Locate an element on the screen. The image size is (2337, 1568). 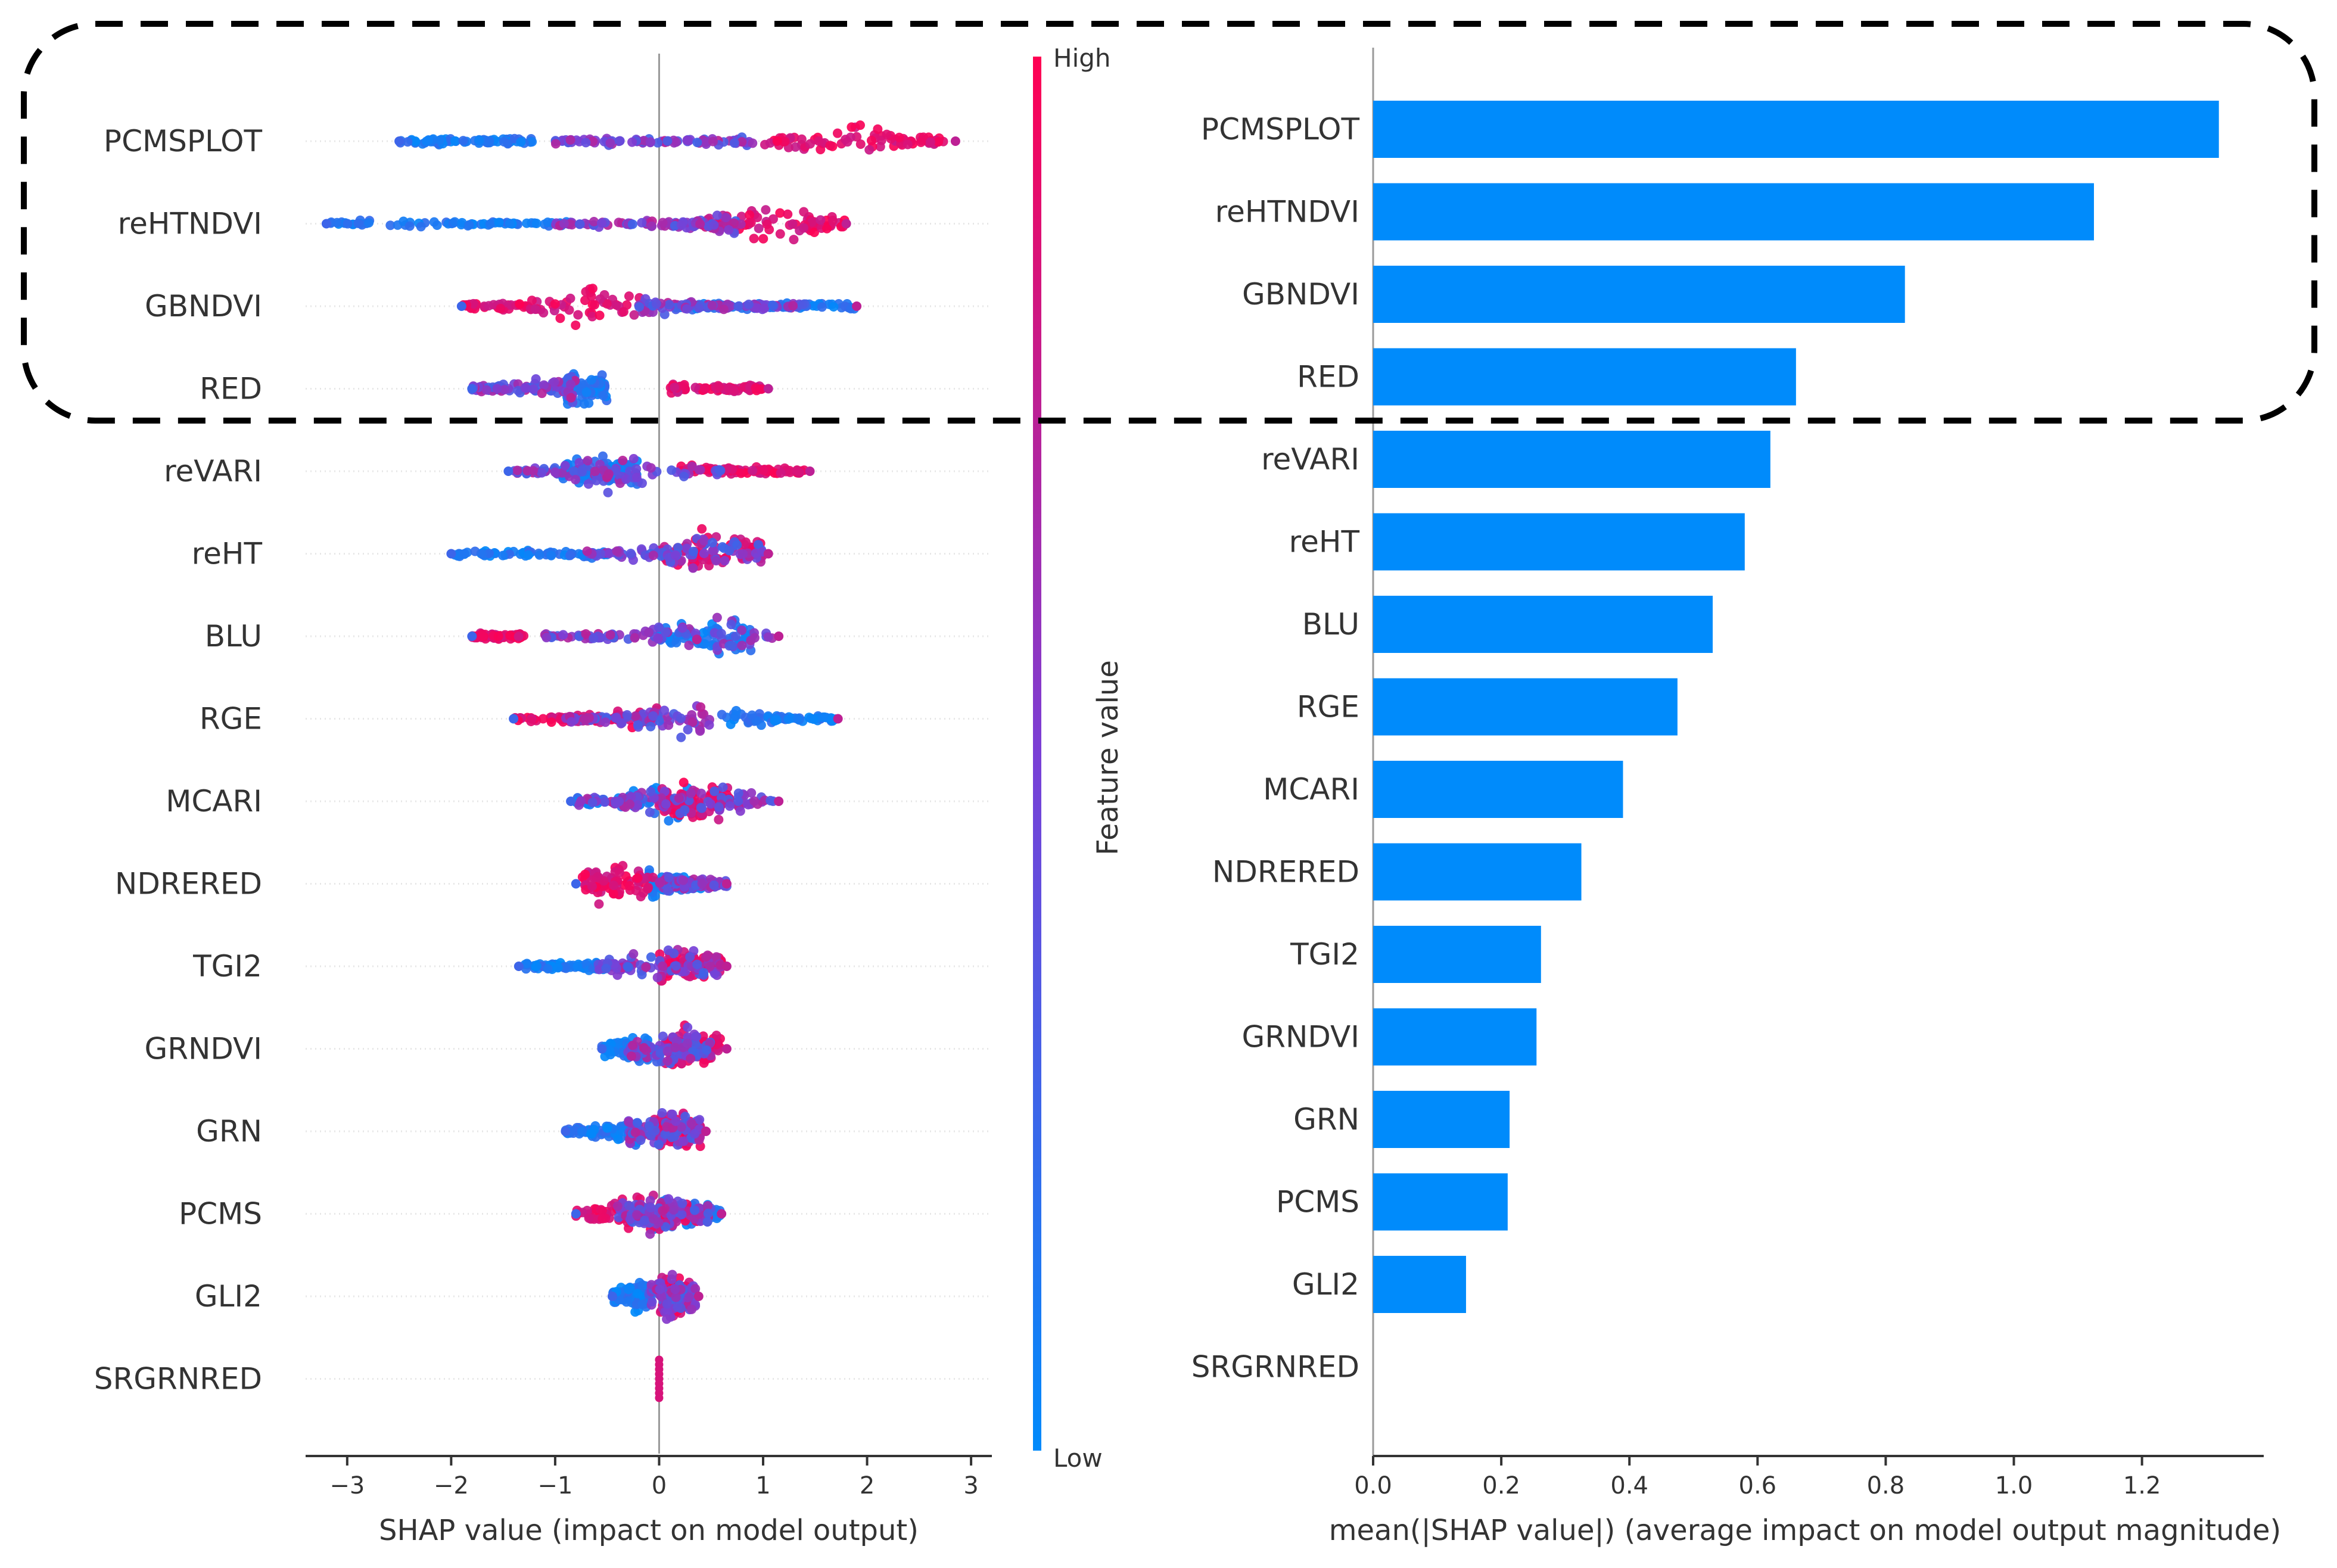
bar-x-tick-label: 0.2 is located at coordinates (1501, 1485).